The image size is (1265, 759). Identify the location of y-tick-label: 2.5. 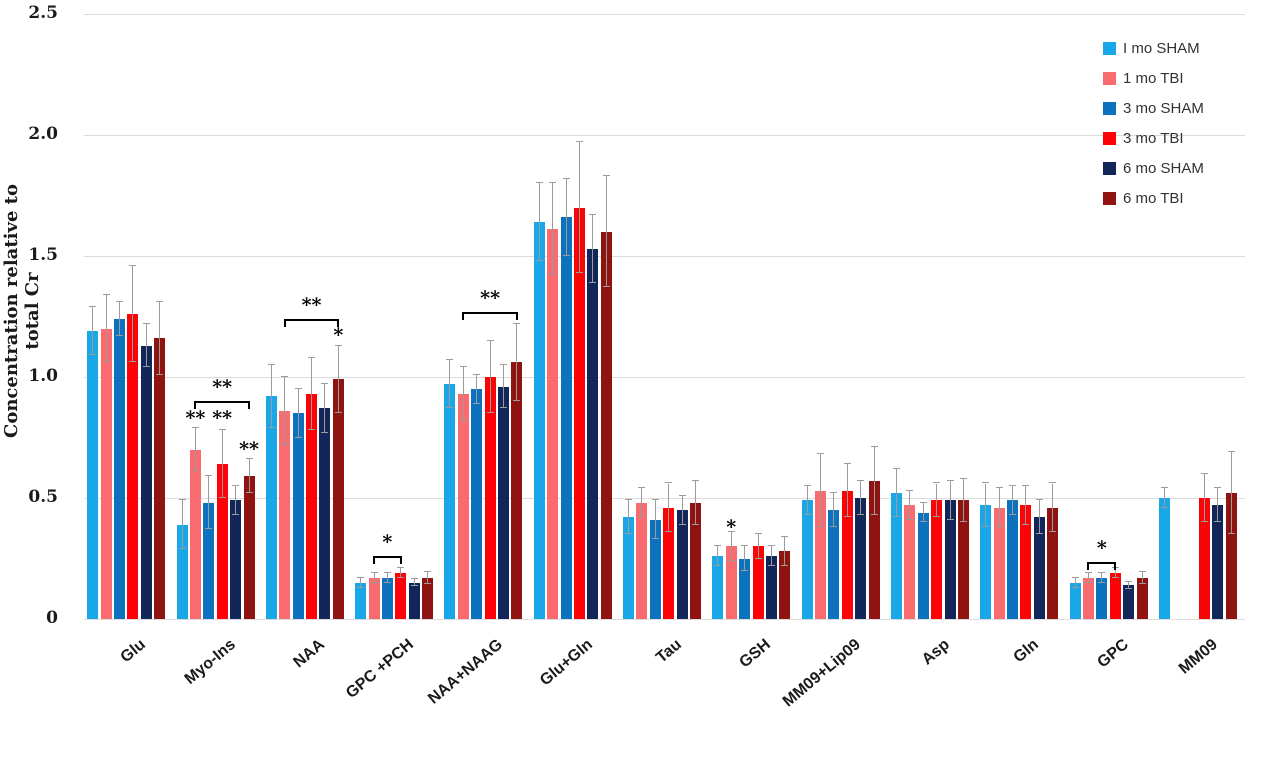
(43, 13).